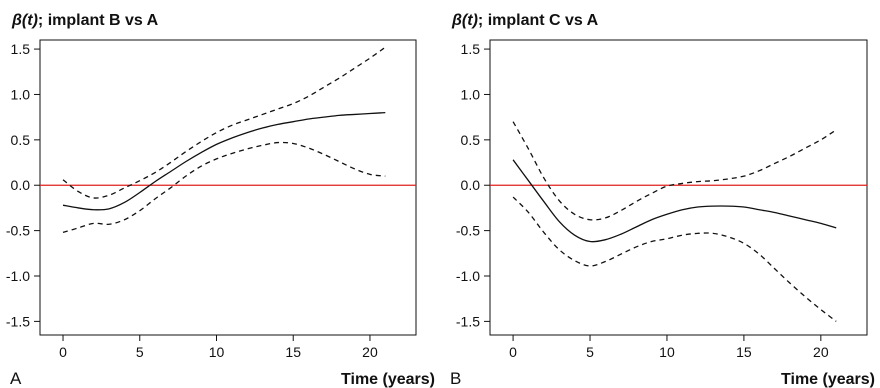 The width and height of the screenshot is (880, 388). Describe the element at coordinates (18, 321) in the screenshot. I see `chart-0-ytick-label-0: -1.5` at that location.